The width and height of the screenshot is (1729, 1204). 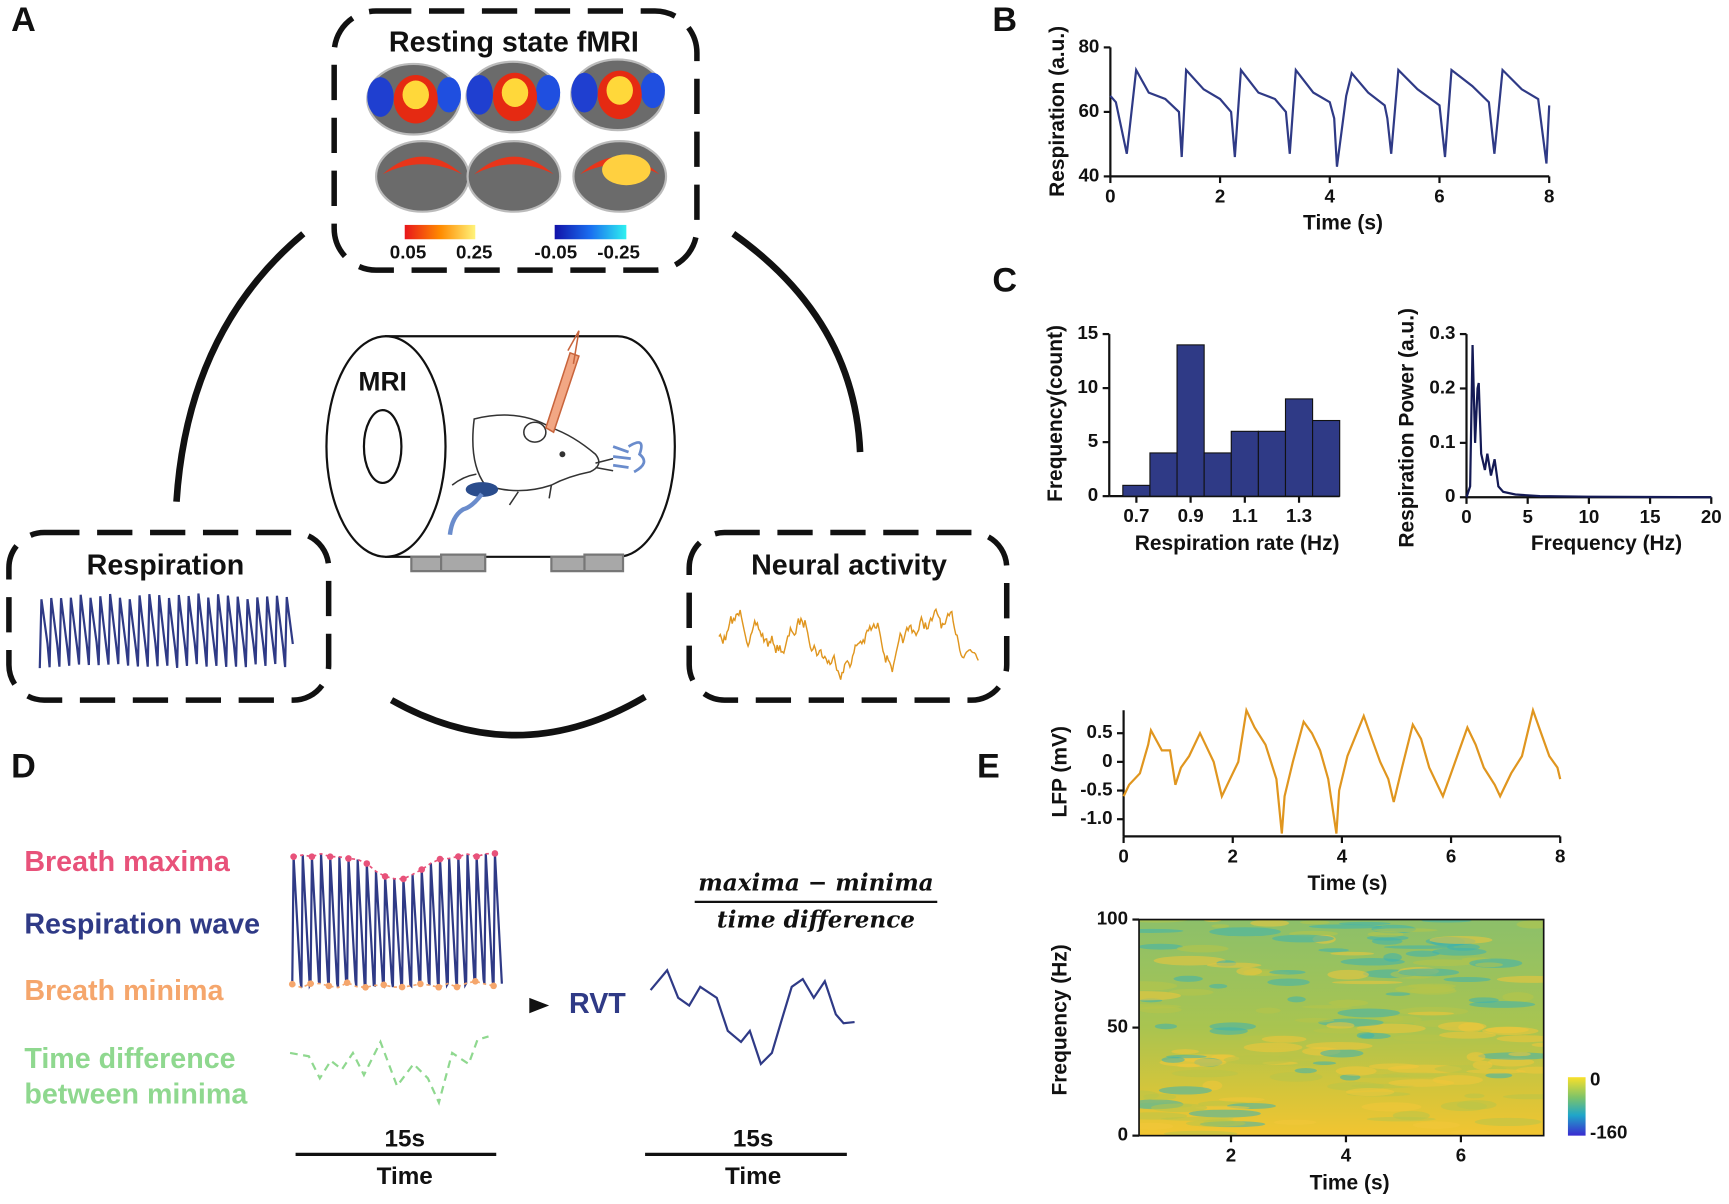 What do you see at coordinates (1576, 1106) in the screenshot?
I see `spectrogram-colorbar` at bounding box center [1576, 1106].